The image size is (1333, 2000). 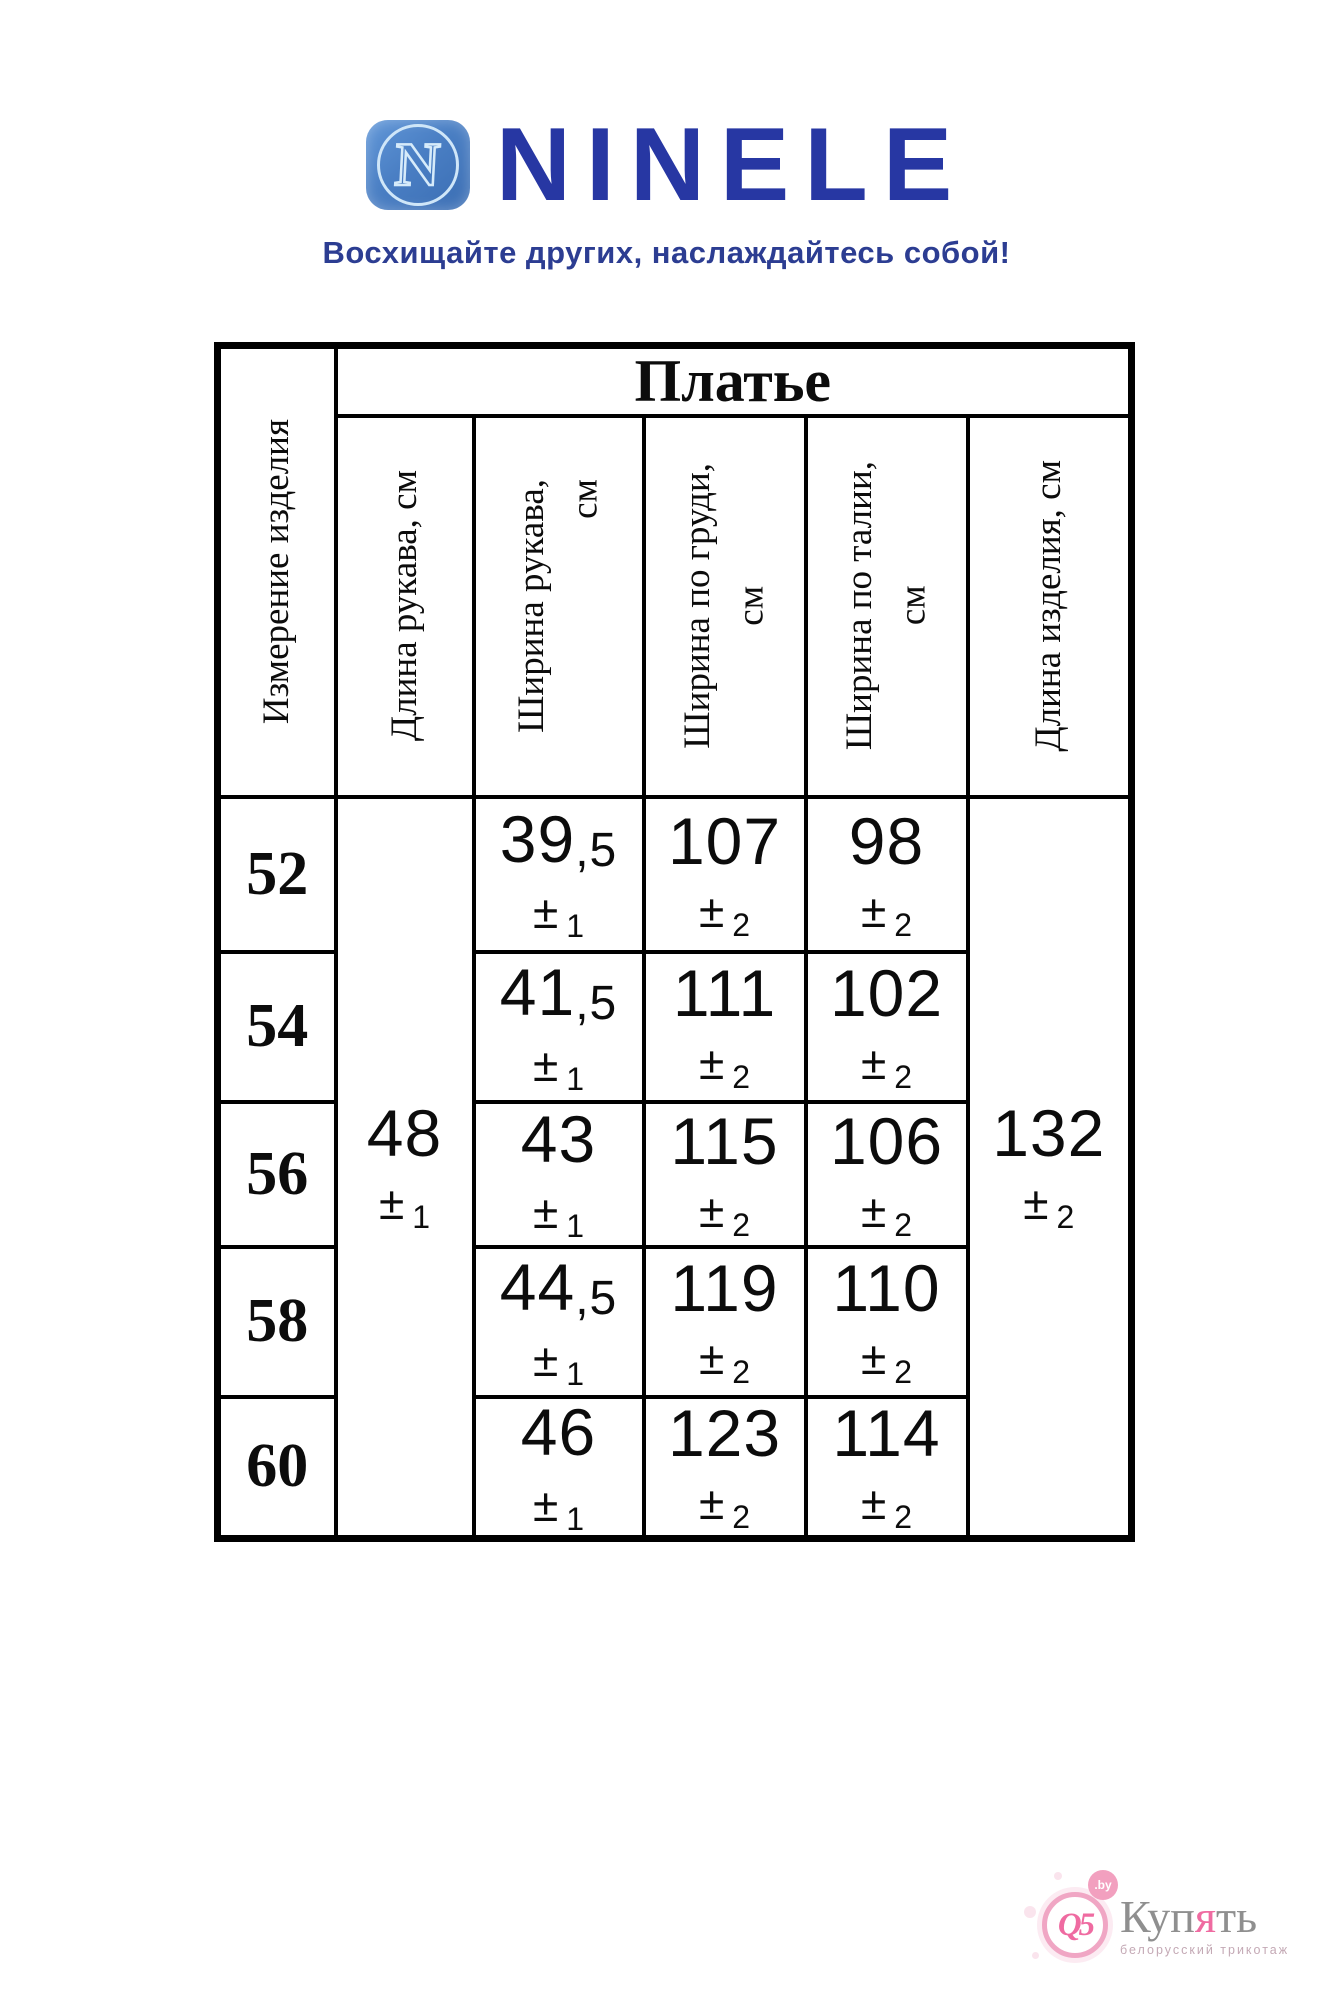 I want to click on chest-width-value: 119 ±2, so click(x=724, y=1321).